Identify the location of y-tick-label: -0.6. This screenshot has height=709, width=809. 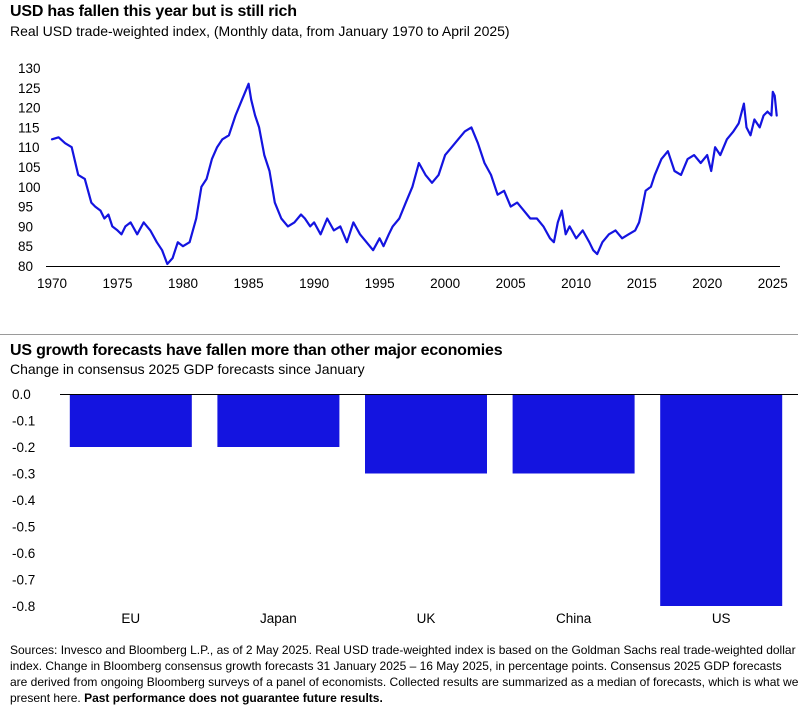
(23, 553).